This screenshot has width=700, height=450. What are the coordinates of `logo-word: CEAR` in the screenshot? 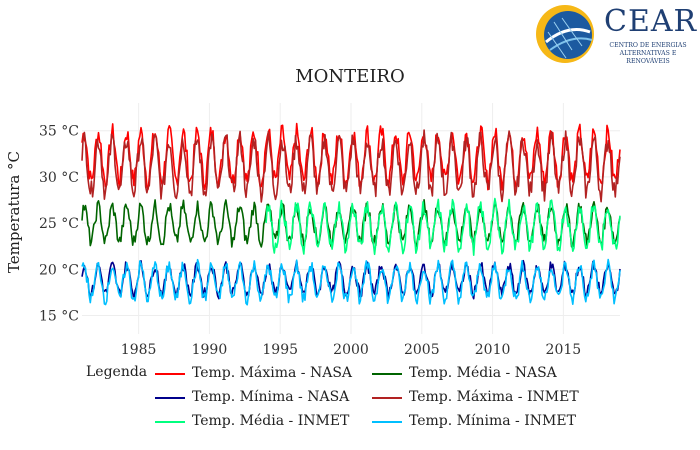 It's located at (651, 21).